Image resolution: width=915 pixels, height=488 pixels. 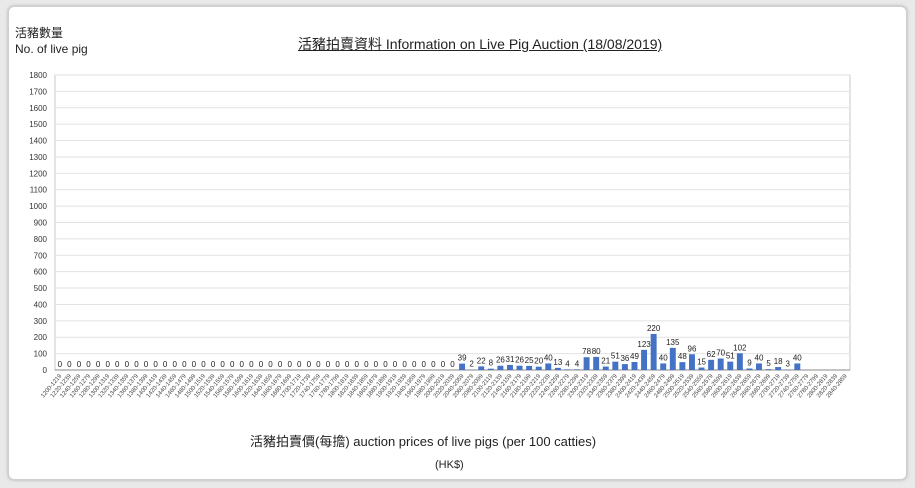 What do you see at coordinates (605, 361) in the screenshot?
I see `data-label: 21` at bounding box center [605, 361].